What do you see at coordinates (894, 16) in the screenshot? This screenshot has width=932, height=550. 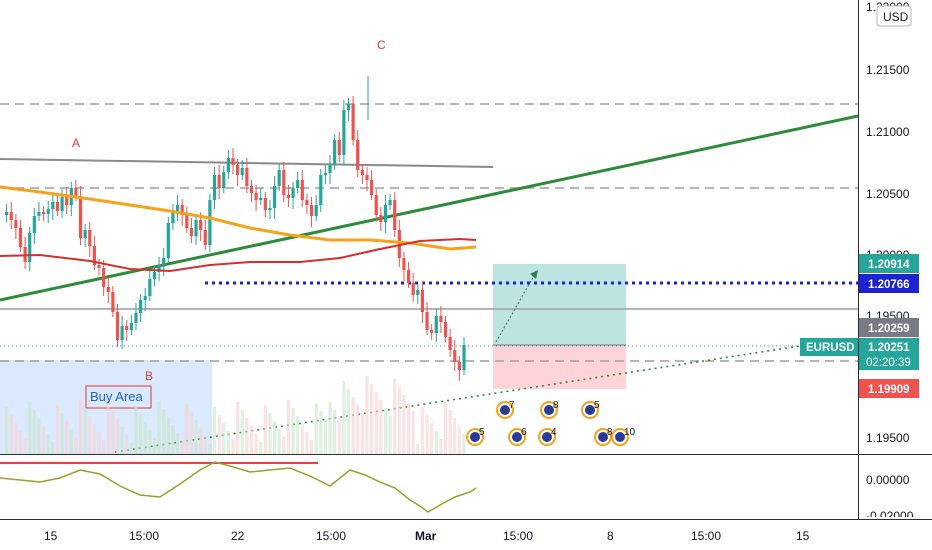 I see `currency-badge` at bounding box center [894, 16].